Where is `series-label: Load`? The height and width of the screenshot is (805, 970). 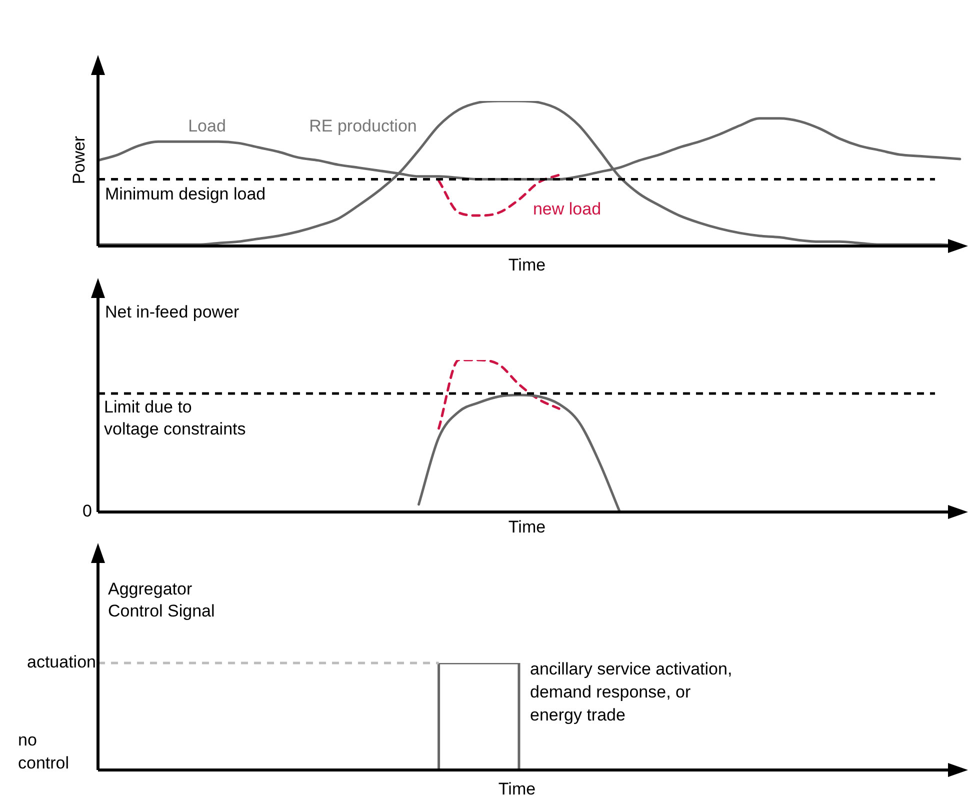 series-label: Load is located at coordinates (207, 126).